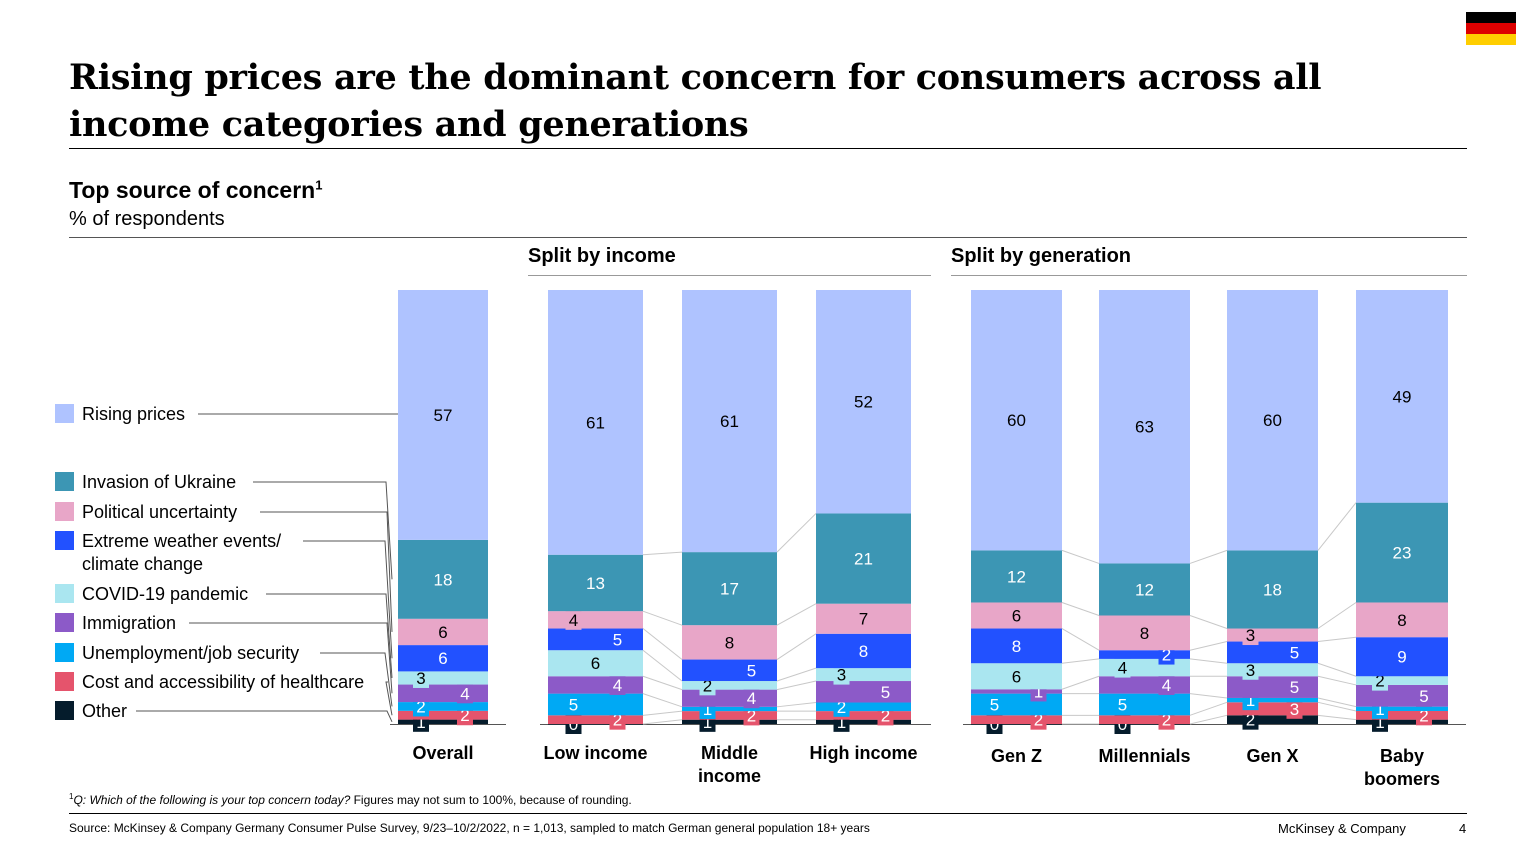 The height and width of the screenshot is (864, 1536). Describe the element at coordinates (863, 707) in the screenshot. I see `bar-high-income-unemployment-job-security` at that location.